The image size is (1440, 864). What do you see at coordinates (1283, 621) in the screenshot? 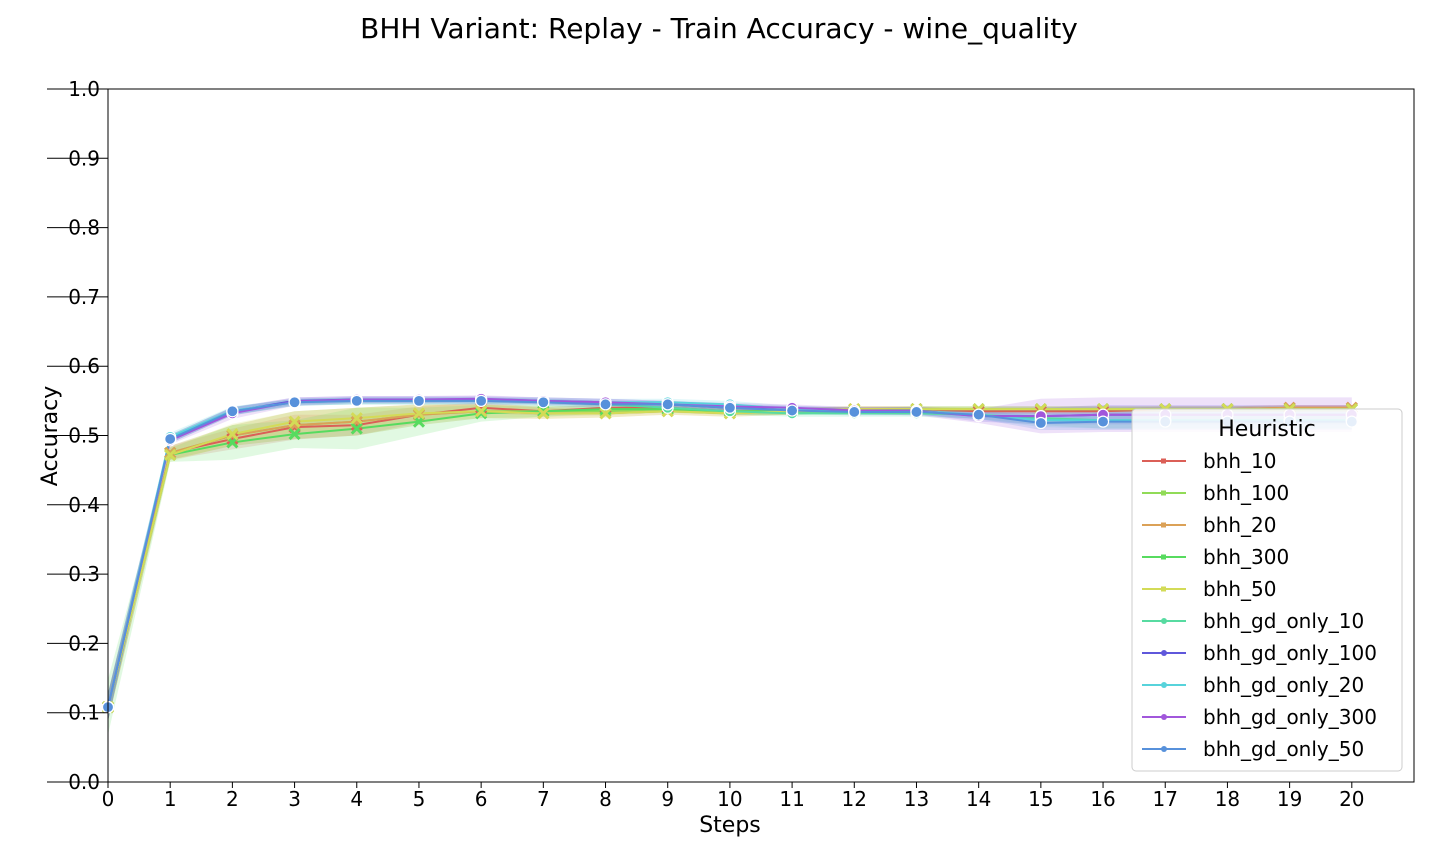
I see `legend-label: bhh_gd_only_10` at bounding box center [1283, 621].